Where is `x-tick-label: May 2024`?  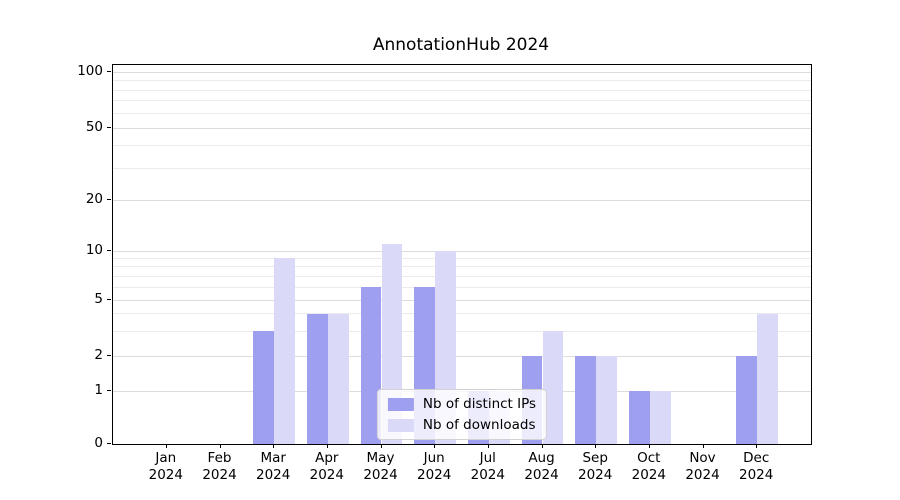 x-tick-label: May 2024 is located at coordinates (380, 466).